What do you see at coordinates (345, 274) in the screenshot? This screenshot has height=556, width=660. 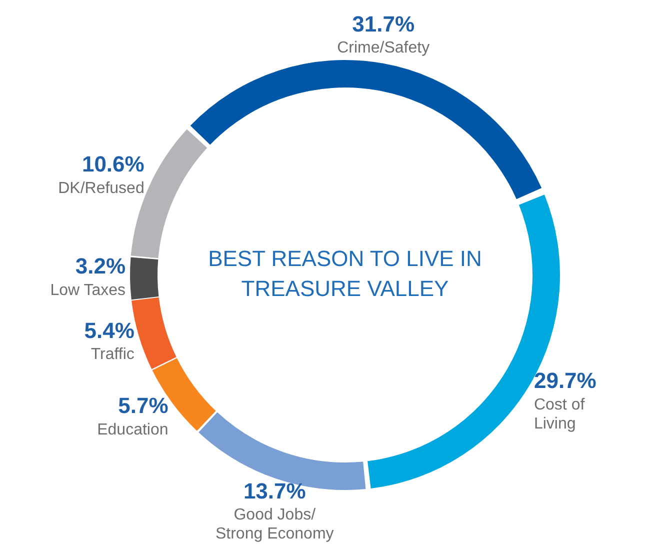 I see `text: BEST REASON TO LIVE IN TREASURE VALLEY` at bounding box center [345, 274].